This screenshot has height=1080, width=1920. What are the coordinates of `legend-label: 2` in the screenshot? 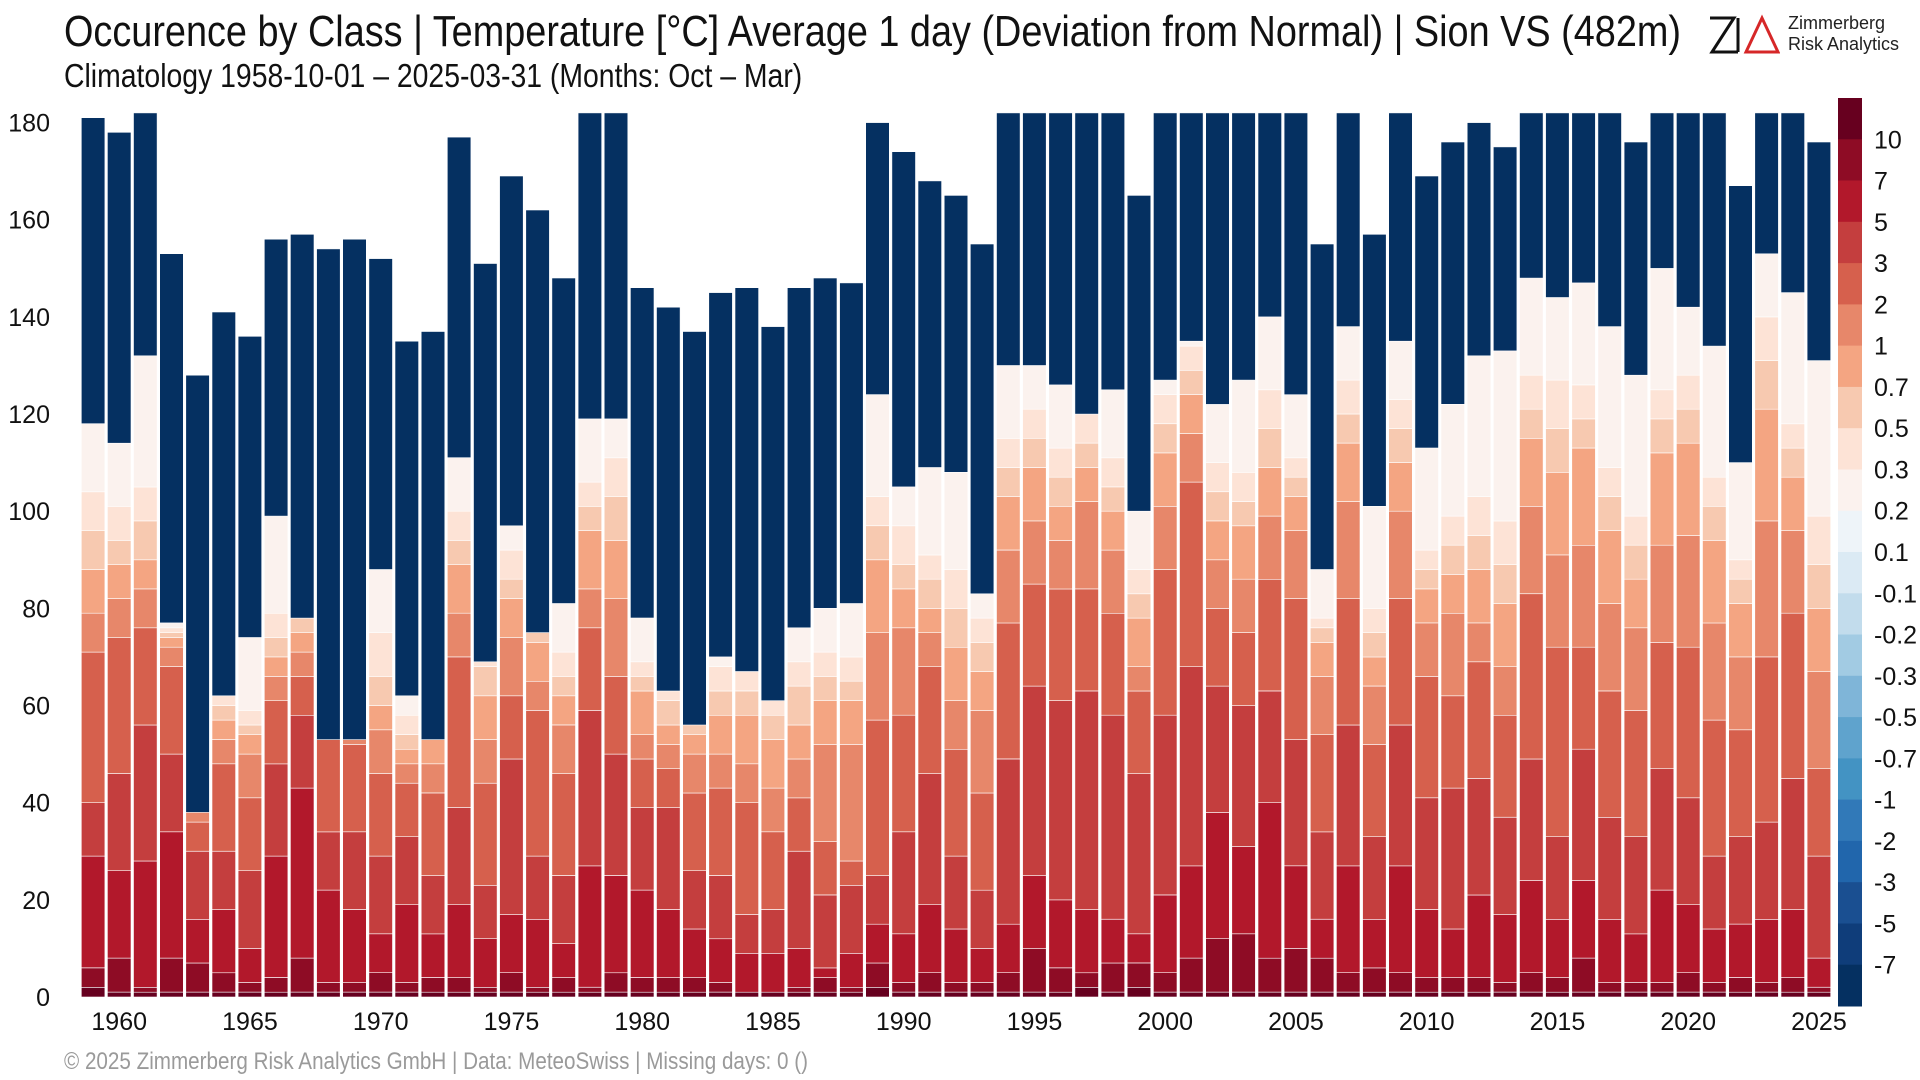 It's located at (1881, 305).